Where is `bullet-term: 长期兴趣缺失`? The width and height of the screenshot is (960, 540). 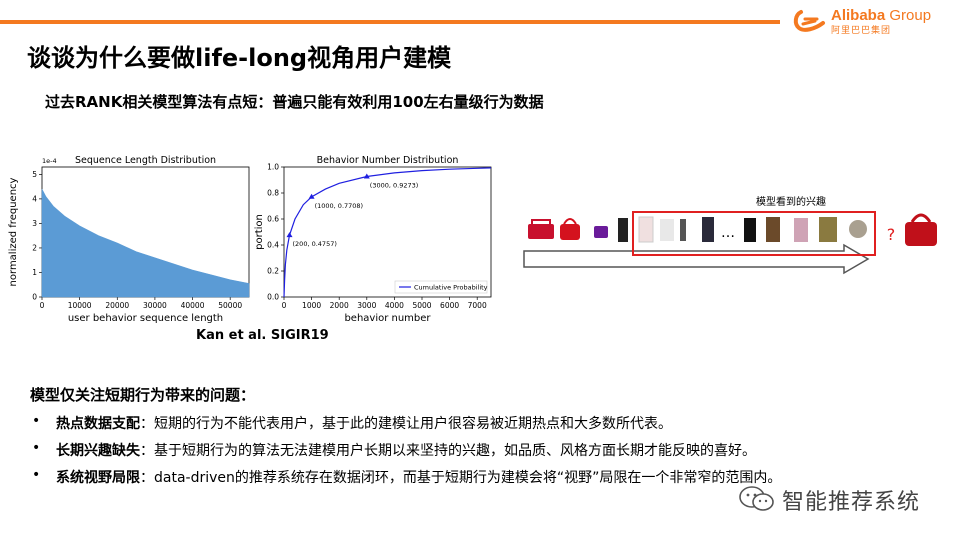
bullet-term: 长期兴趣缺失 is located at coordinates (98, 451).